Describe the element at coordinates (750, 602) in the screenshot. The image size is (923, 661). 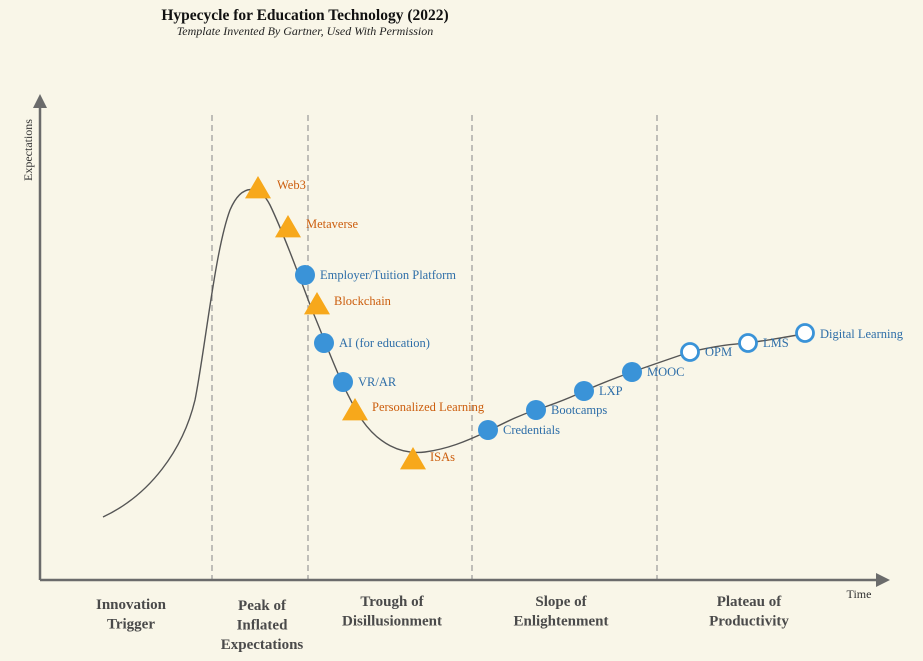
I see `phase-label-line: Plateau of` at that location.